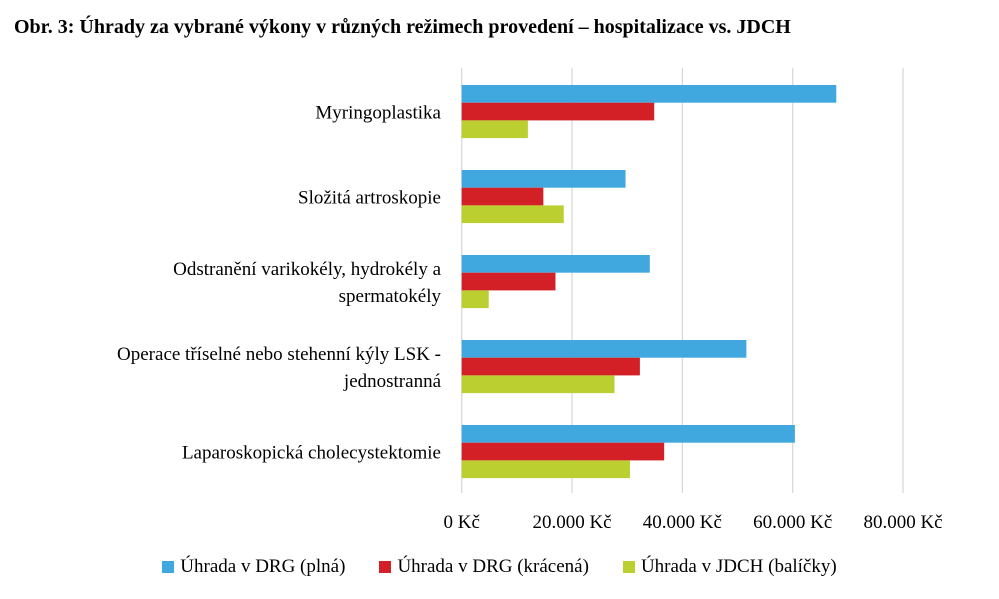  Describe the element at coordinates (902, 522) in the screenshot. I see `x-tick-label: 80.000 Kč` at that location.